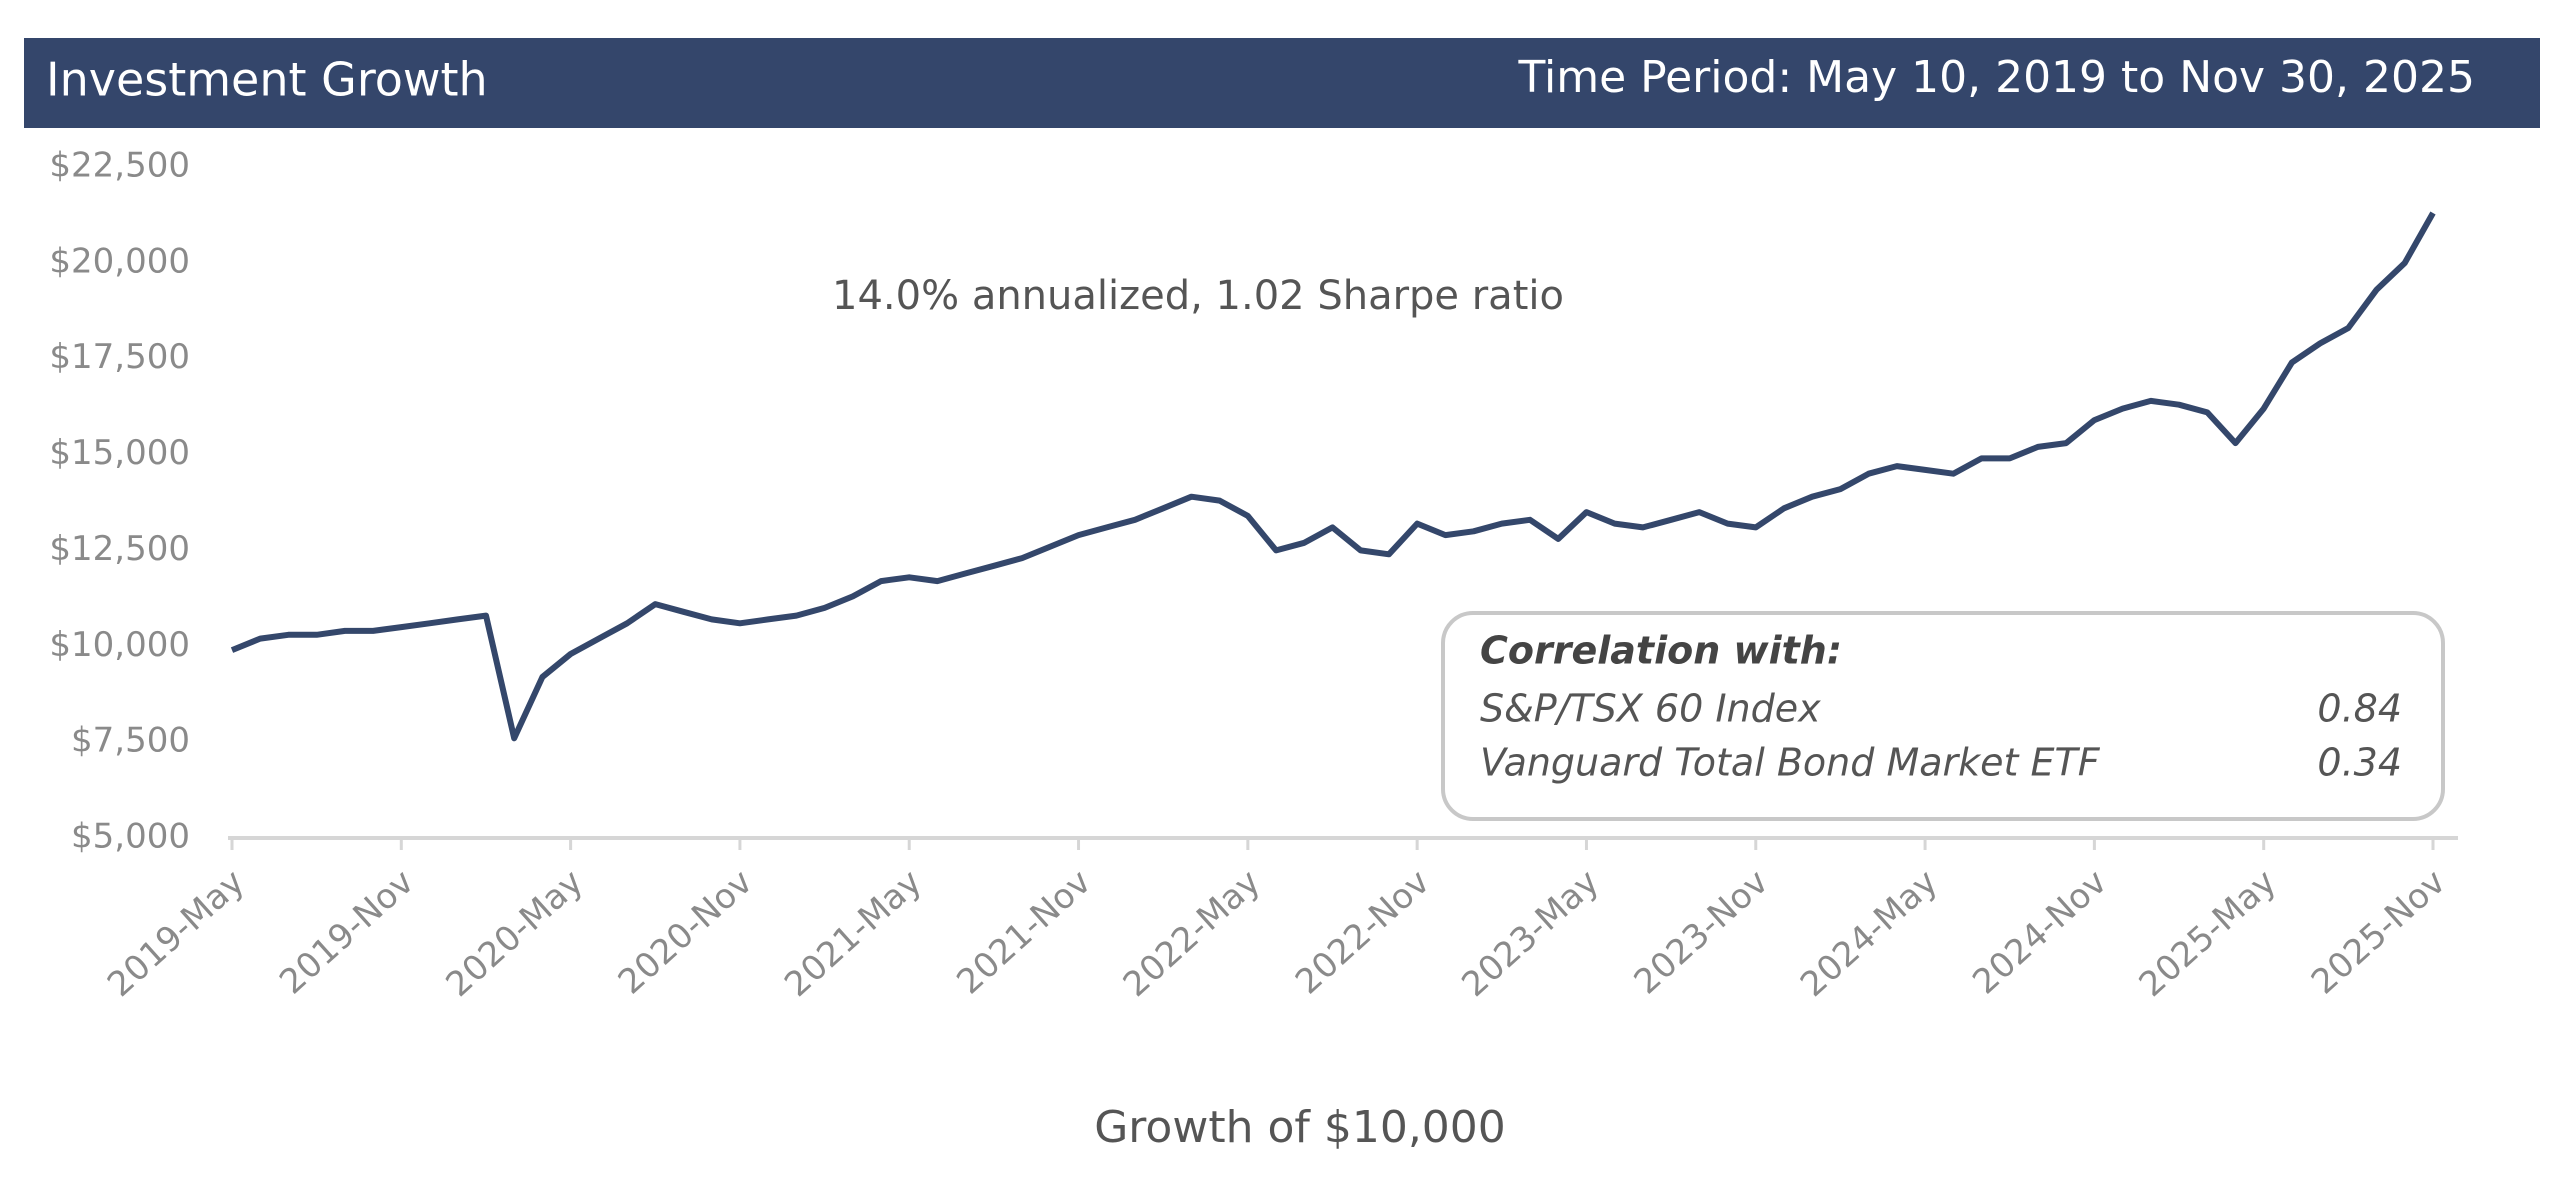 This screenshot has width=2560, height=1181. I want to click on correlation-name: Vanguard Total Bond Market ETF, so click(1790, 763).